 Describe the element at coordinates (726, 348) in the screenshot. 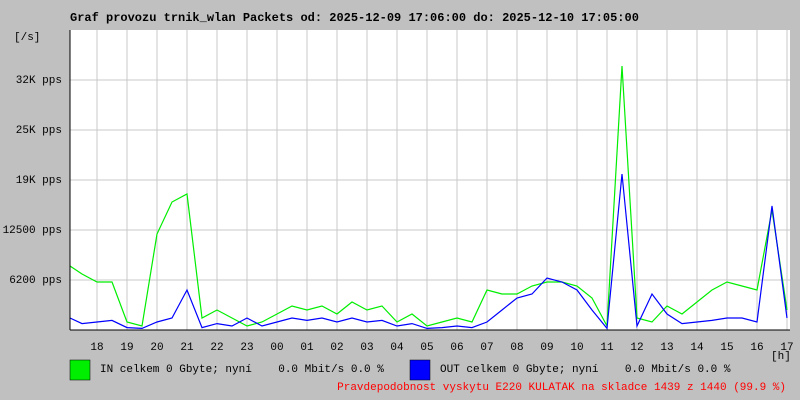

I see `x-tick-label: 15` at that location.